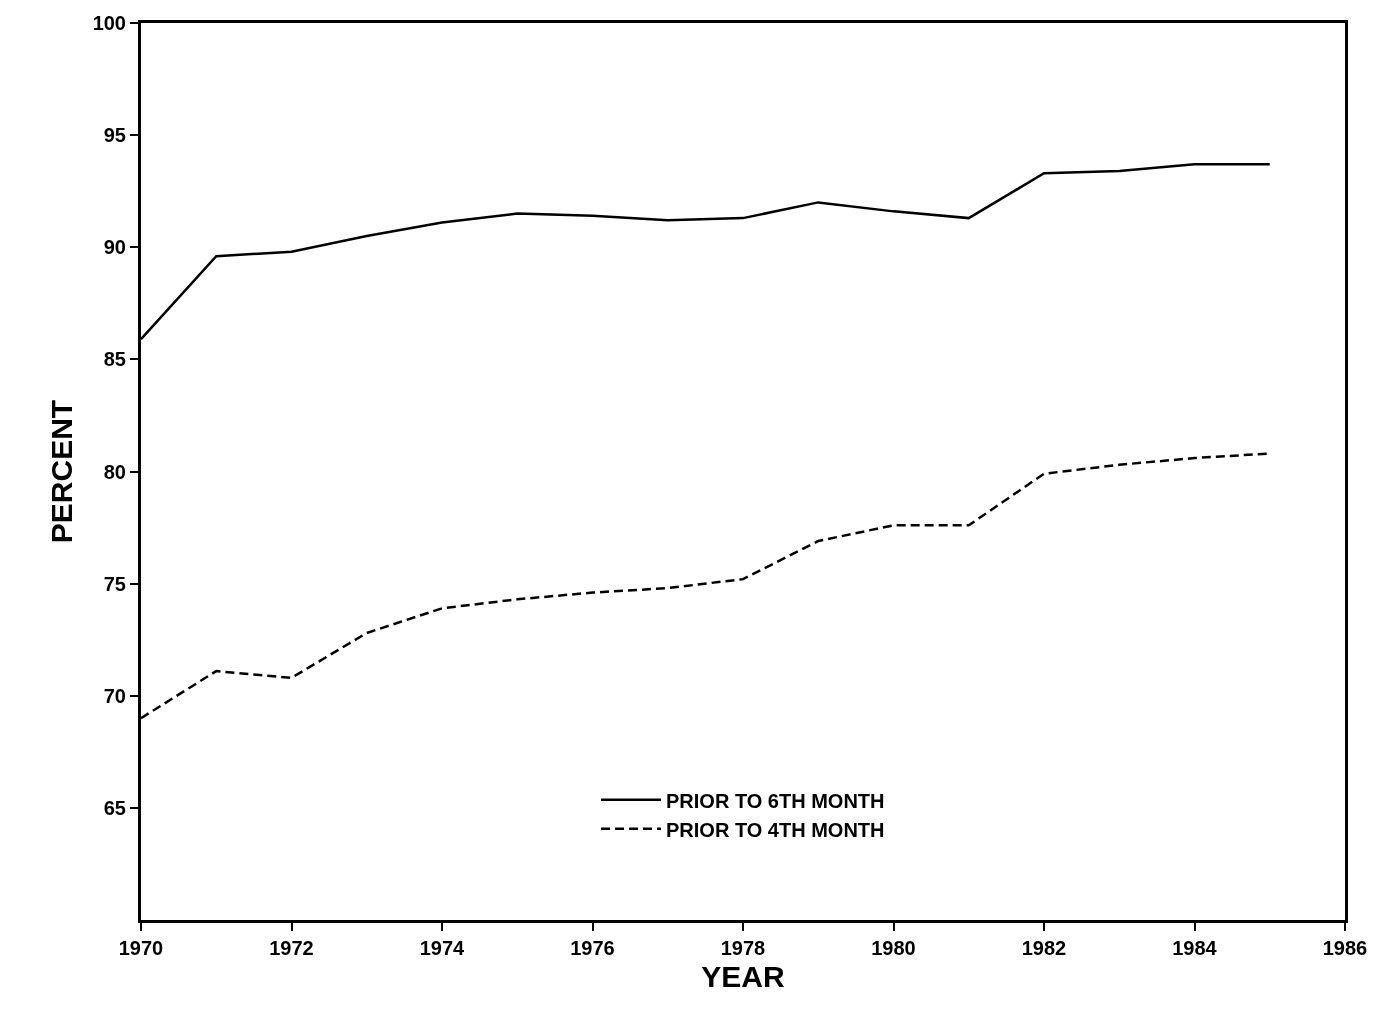 The width and height of the screenshot is (1394, 1016). Describe the element at coordinates (1044, 948) in the screenshot. I see `x-tick-label: 1982` at that location.